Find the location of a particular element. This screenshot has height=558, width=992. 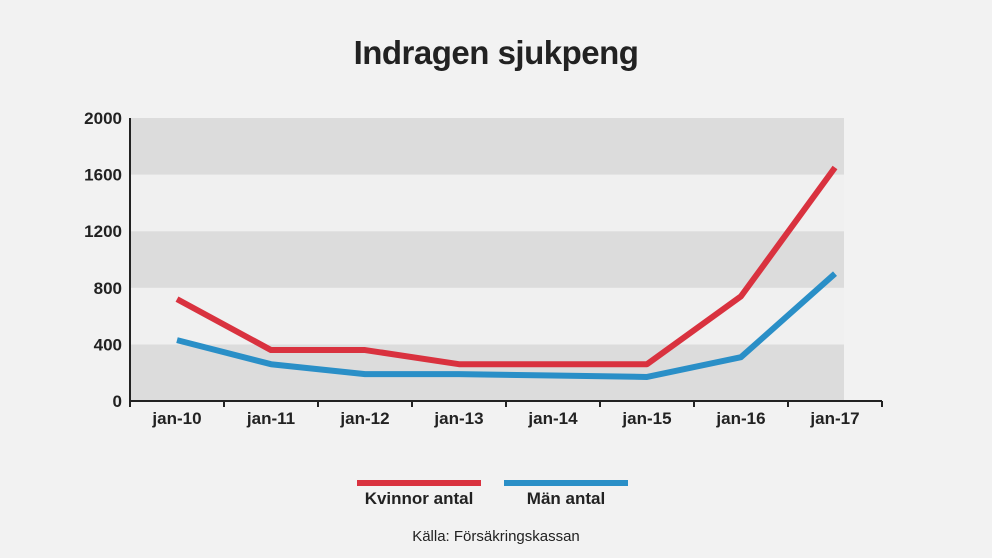

x-tick-label: jan-10 is located at coordinates (176, 418).